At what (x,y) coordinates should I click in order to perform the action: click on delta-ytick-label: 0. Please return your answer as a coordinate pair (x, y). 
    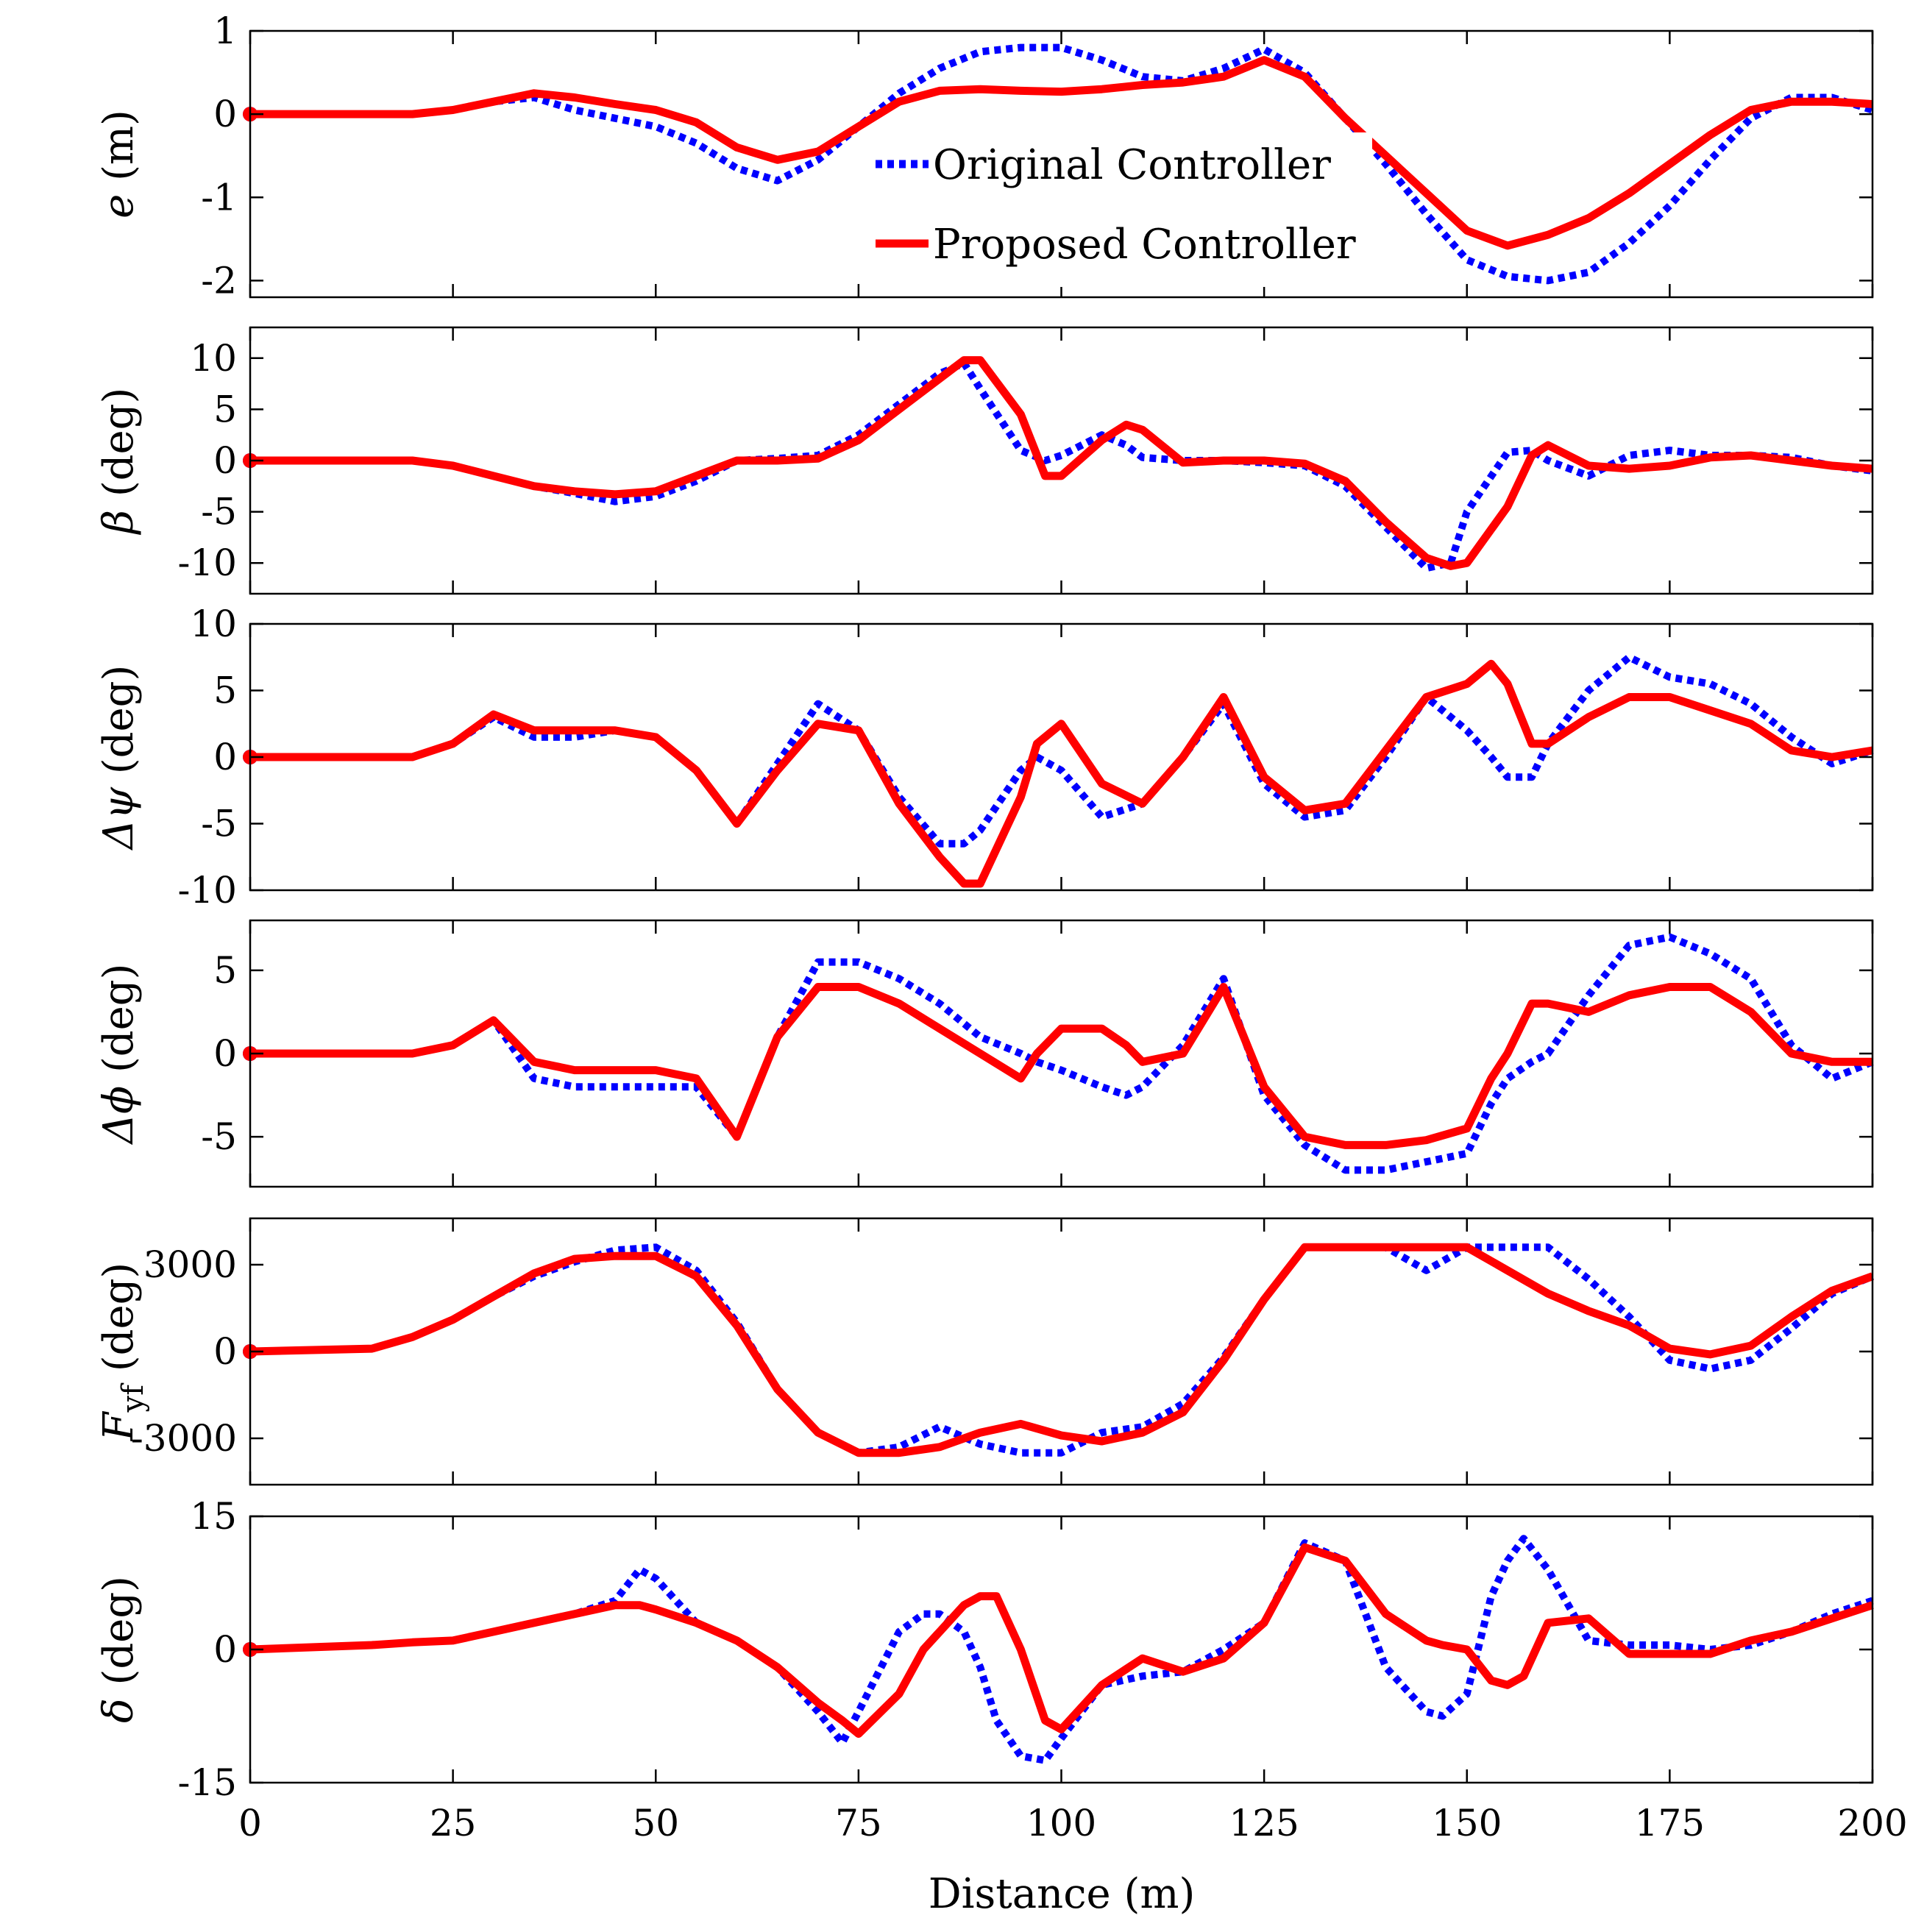
    Looking at the image, I should click on (225, 1650).